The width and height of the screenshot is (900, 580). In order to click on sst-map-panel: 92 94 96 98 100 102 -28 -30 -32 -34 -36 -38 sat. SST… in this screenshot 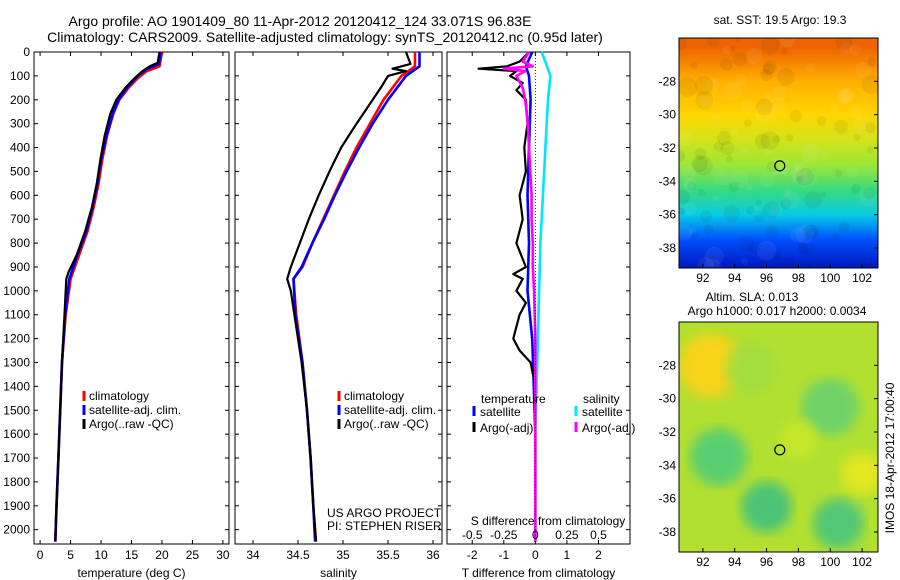, I will do `click(769, 149)`.